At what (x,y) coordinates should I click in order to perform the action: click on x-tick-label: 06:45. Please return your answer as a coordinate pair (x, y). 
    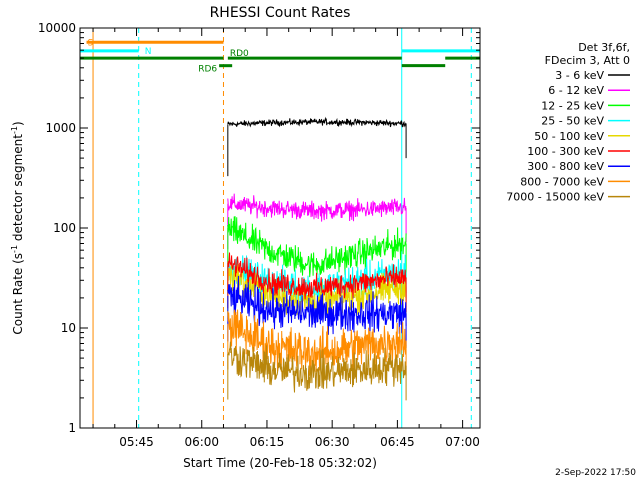
    Looking at the image, I should click on (397, 442).